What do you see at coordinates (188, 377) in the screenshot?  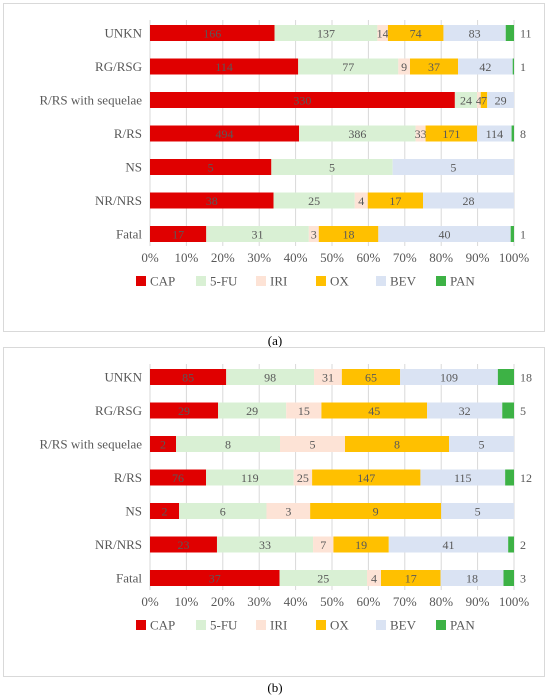 I see `bar-cap-unkn` at bounding box center [188, 377].